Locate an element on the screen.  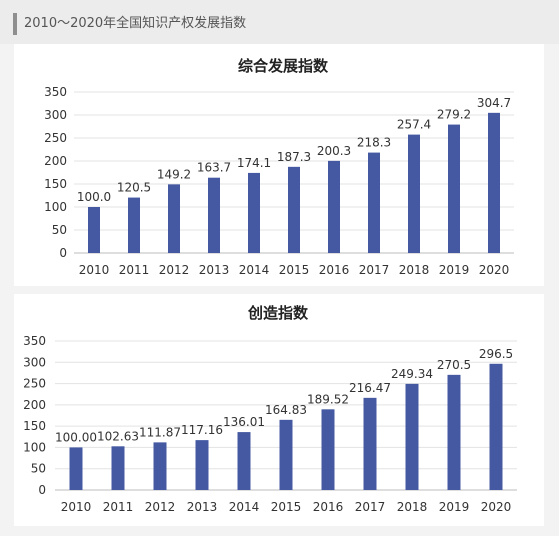
data-label: 163.7 is located at coordinates (214, 168).